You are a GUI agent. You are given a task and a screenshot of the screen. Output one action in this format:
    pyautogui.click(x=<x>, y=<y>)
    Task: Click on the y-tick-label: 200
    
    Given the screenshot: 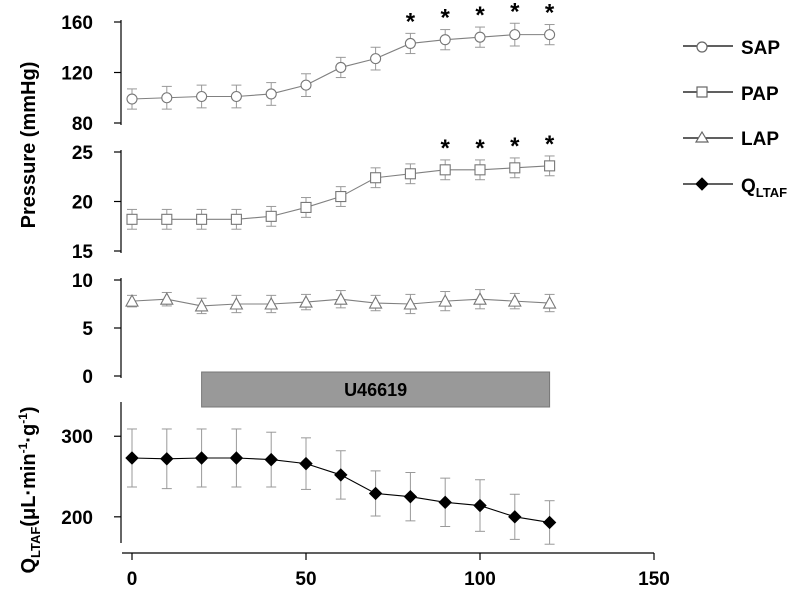 What is the action you would take?
    pyautogui.click(x=77, y=518)
    